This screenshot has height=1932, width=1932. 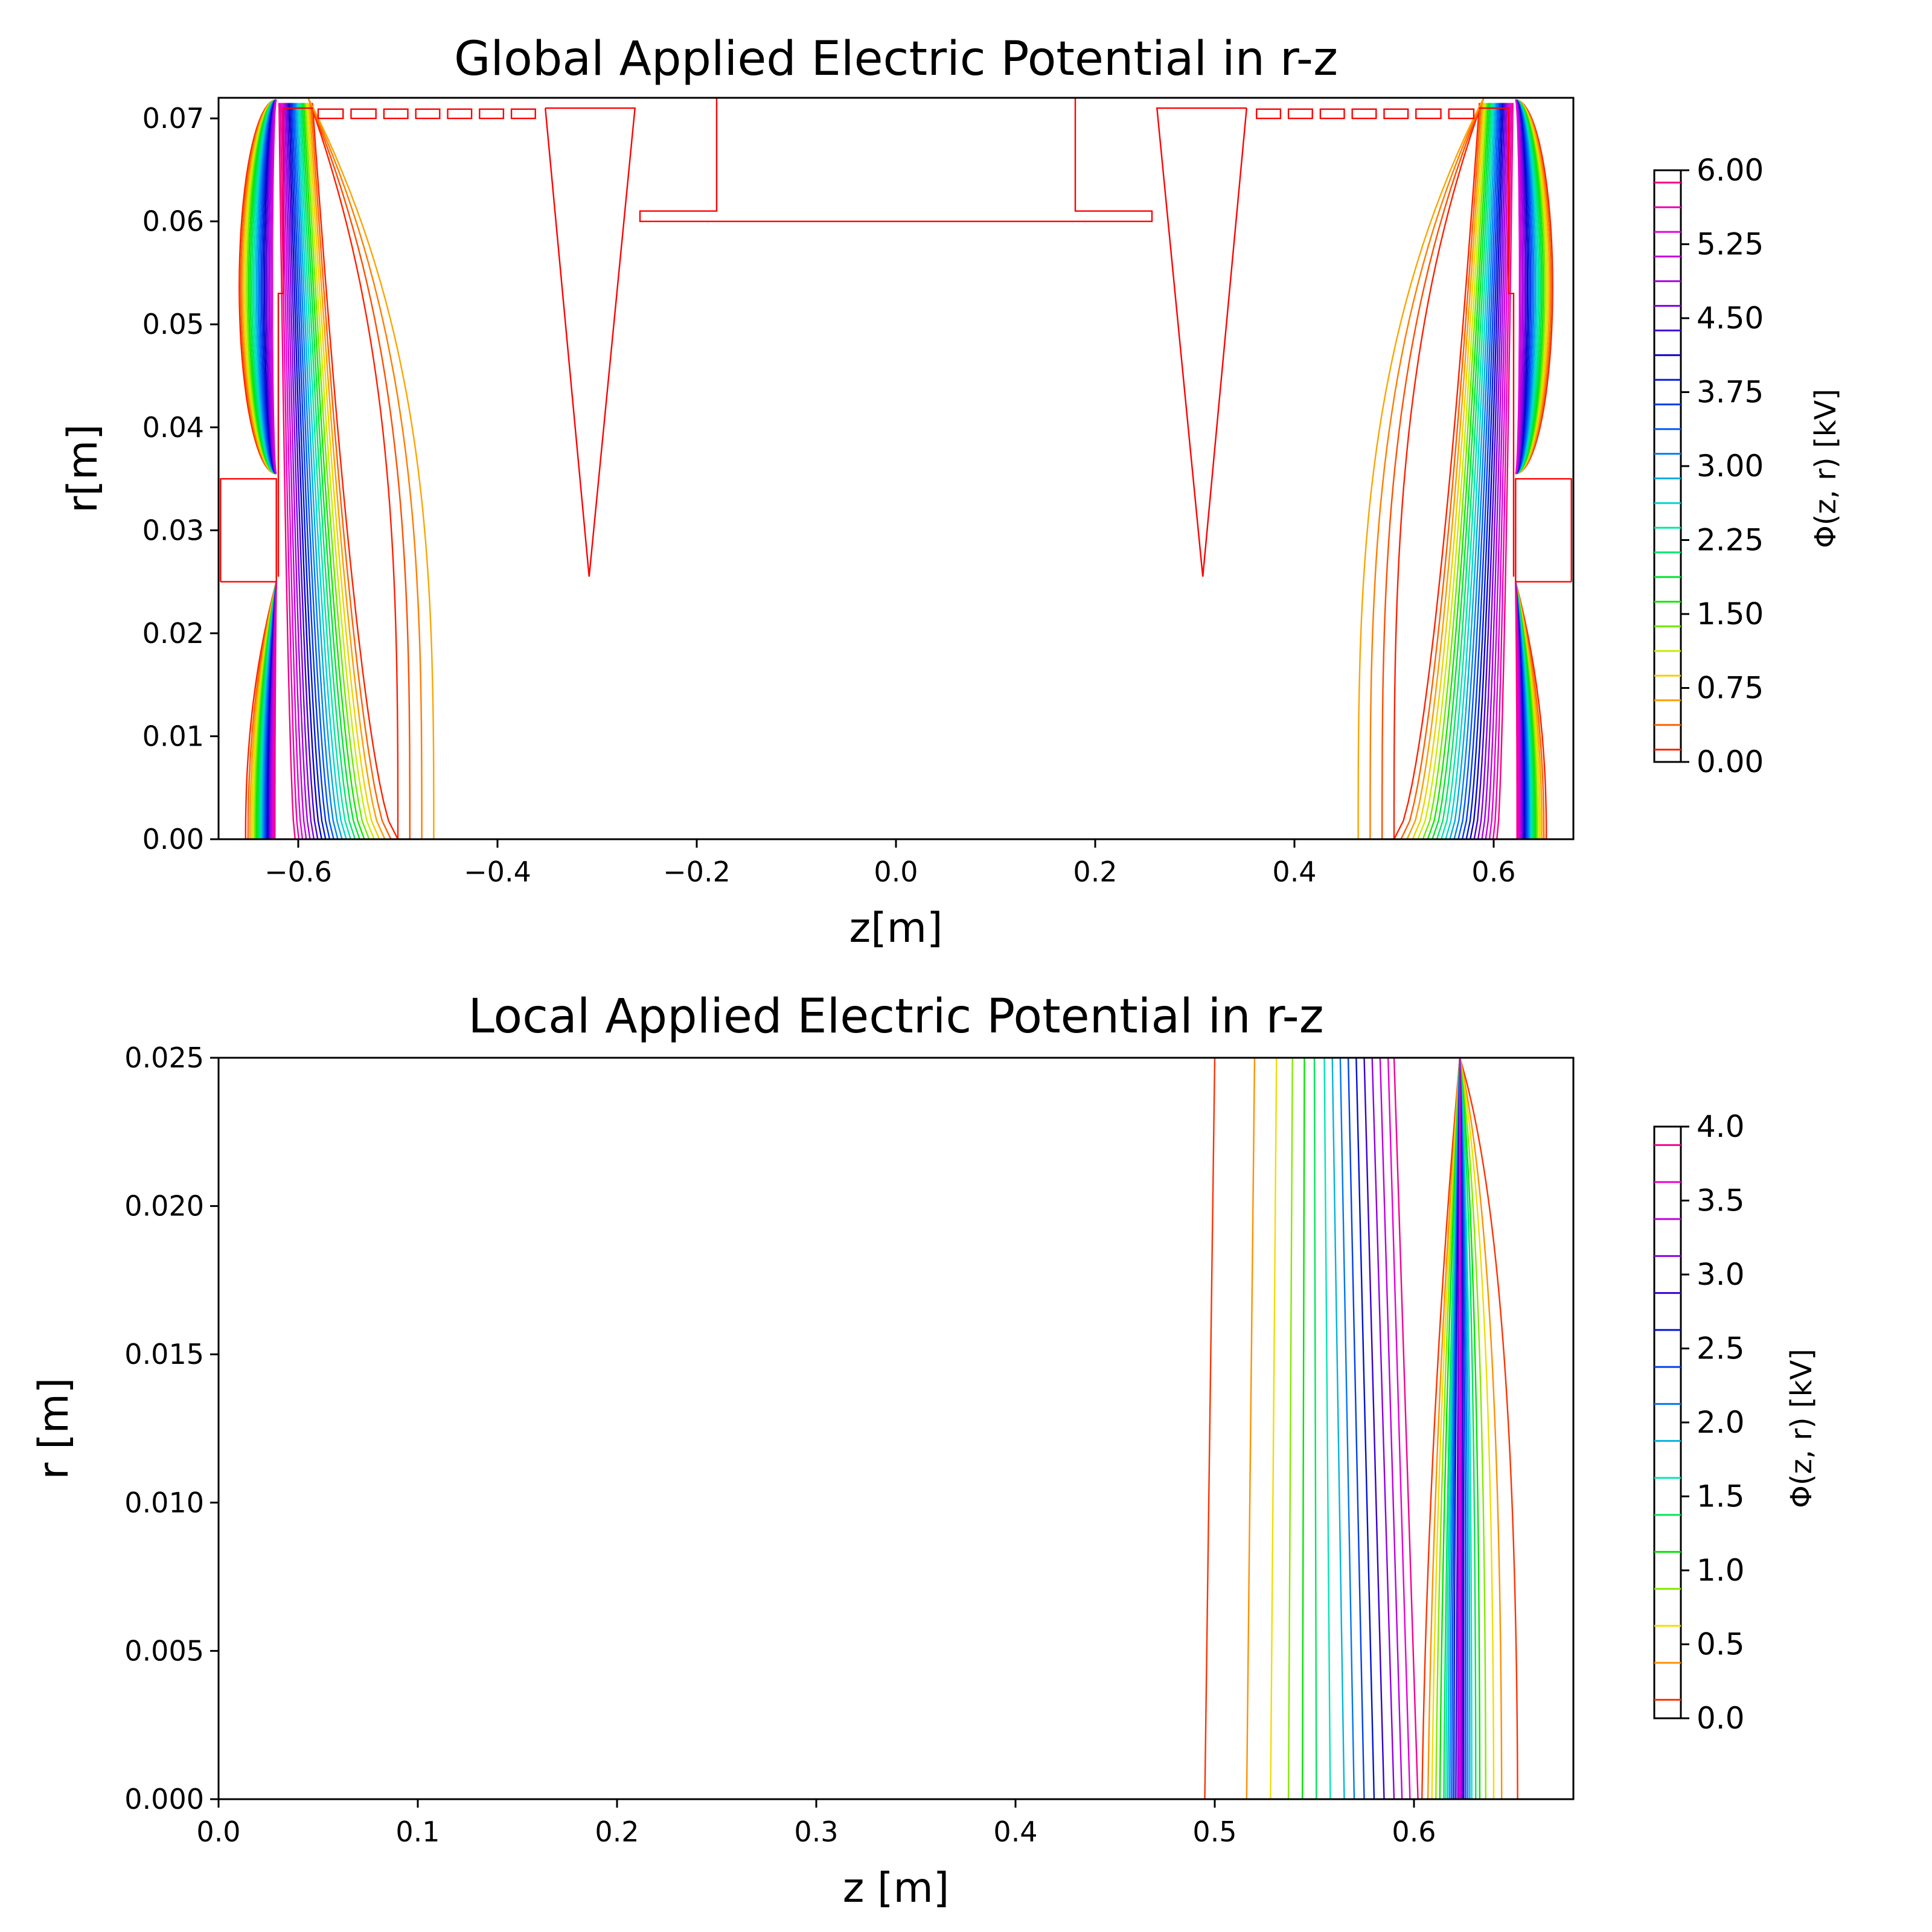 I want to click on global-colorbar-tick-label: 4.50, so click(x=1730, y=318).